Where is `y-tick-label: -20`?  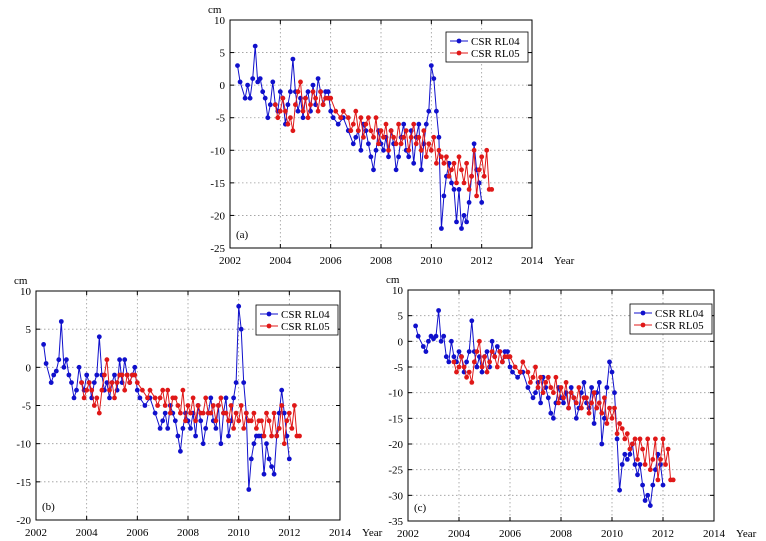
y-tick-label: -20 is located at coordinates (23, 521).